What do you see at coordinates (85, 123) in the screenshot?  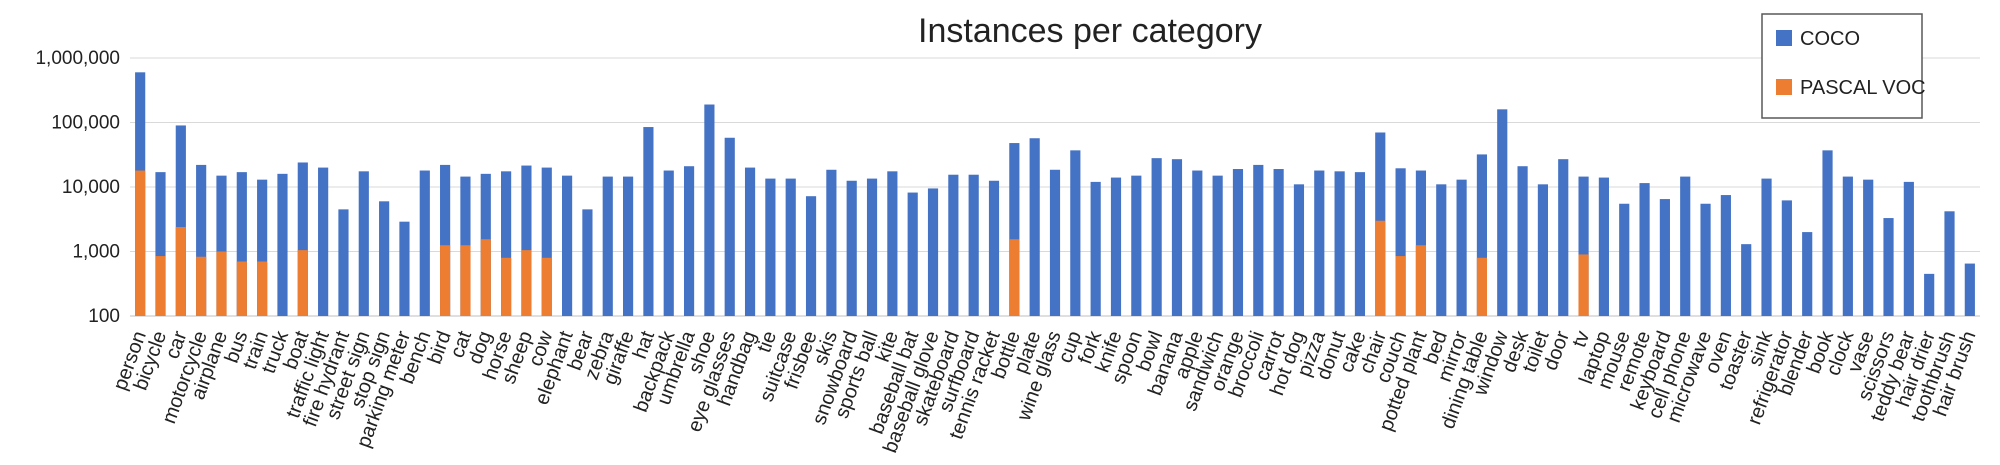 I see `y-tick-label: 100,000` at bounding box center [85, 123].